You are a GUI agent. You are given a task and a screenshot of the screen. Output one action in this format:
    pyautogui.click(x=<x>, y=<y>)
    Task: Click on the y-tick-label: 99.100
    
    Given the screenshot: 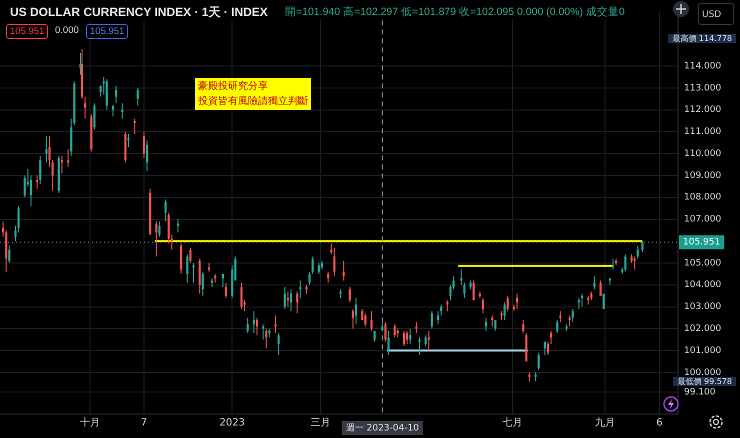 What is the action you would take?
    pyautogui.click(x=700, y=392)
    